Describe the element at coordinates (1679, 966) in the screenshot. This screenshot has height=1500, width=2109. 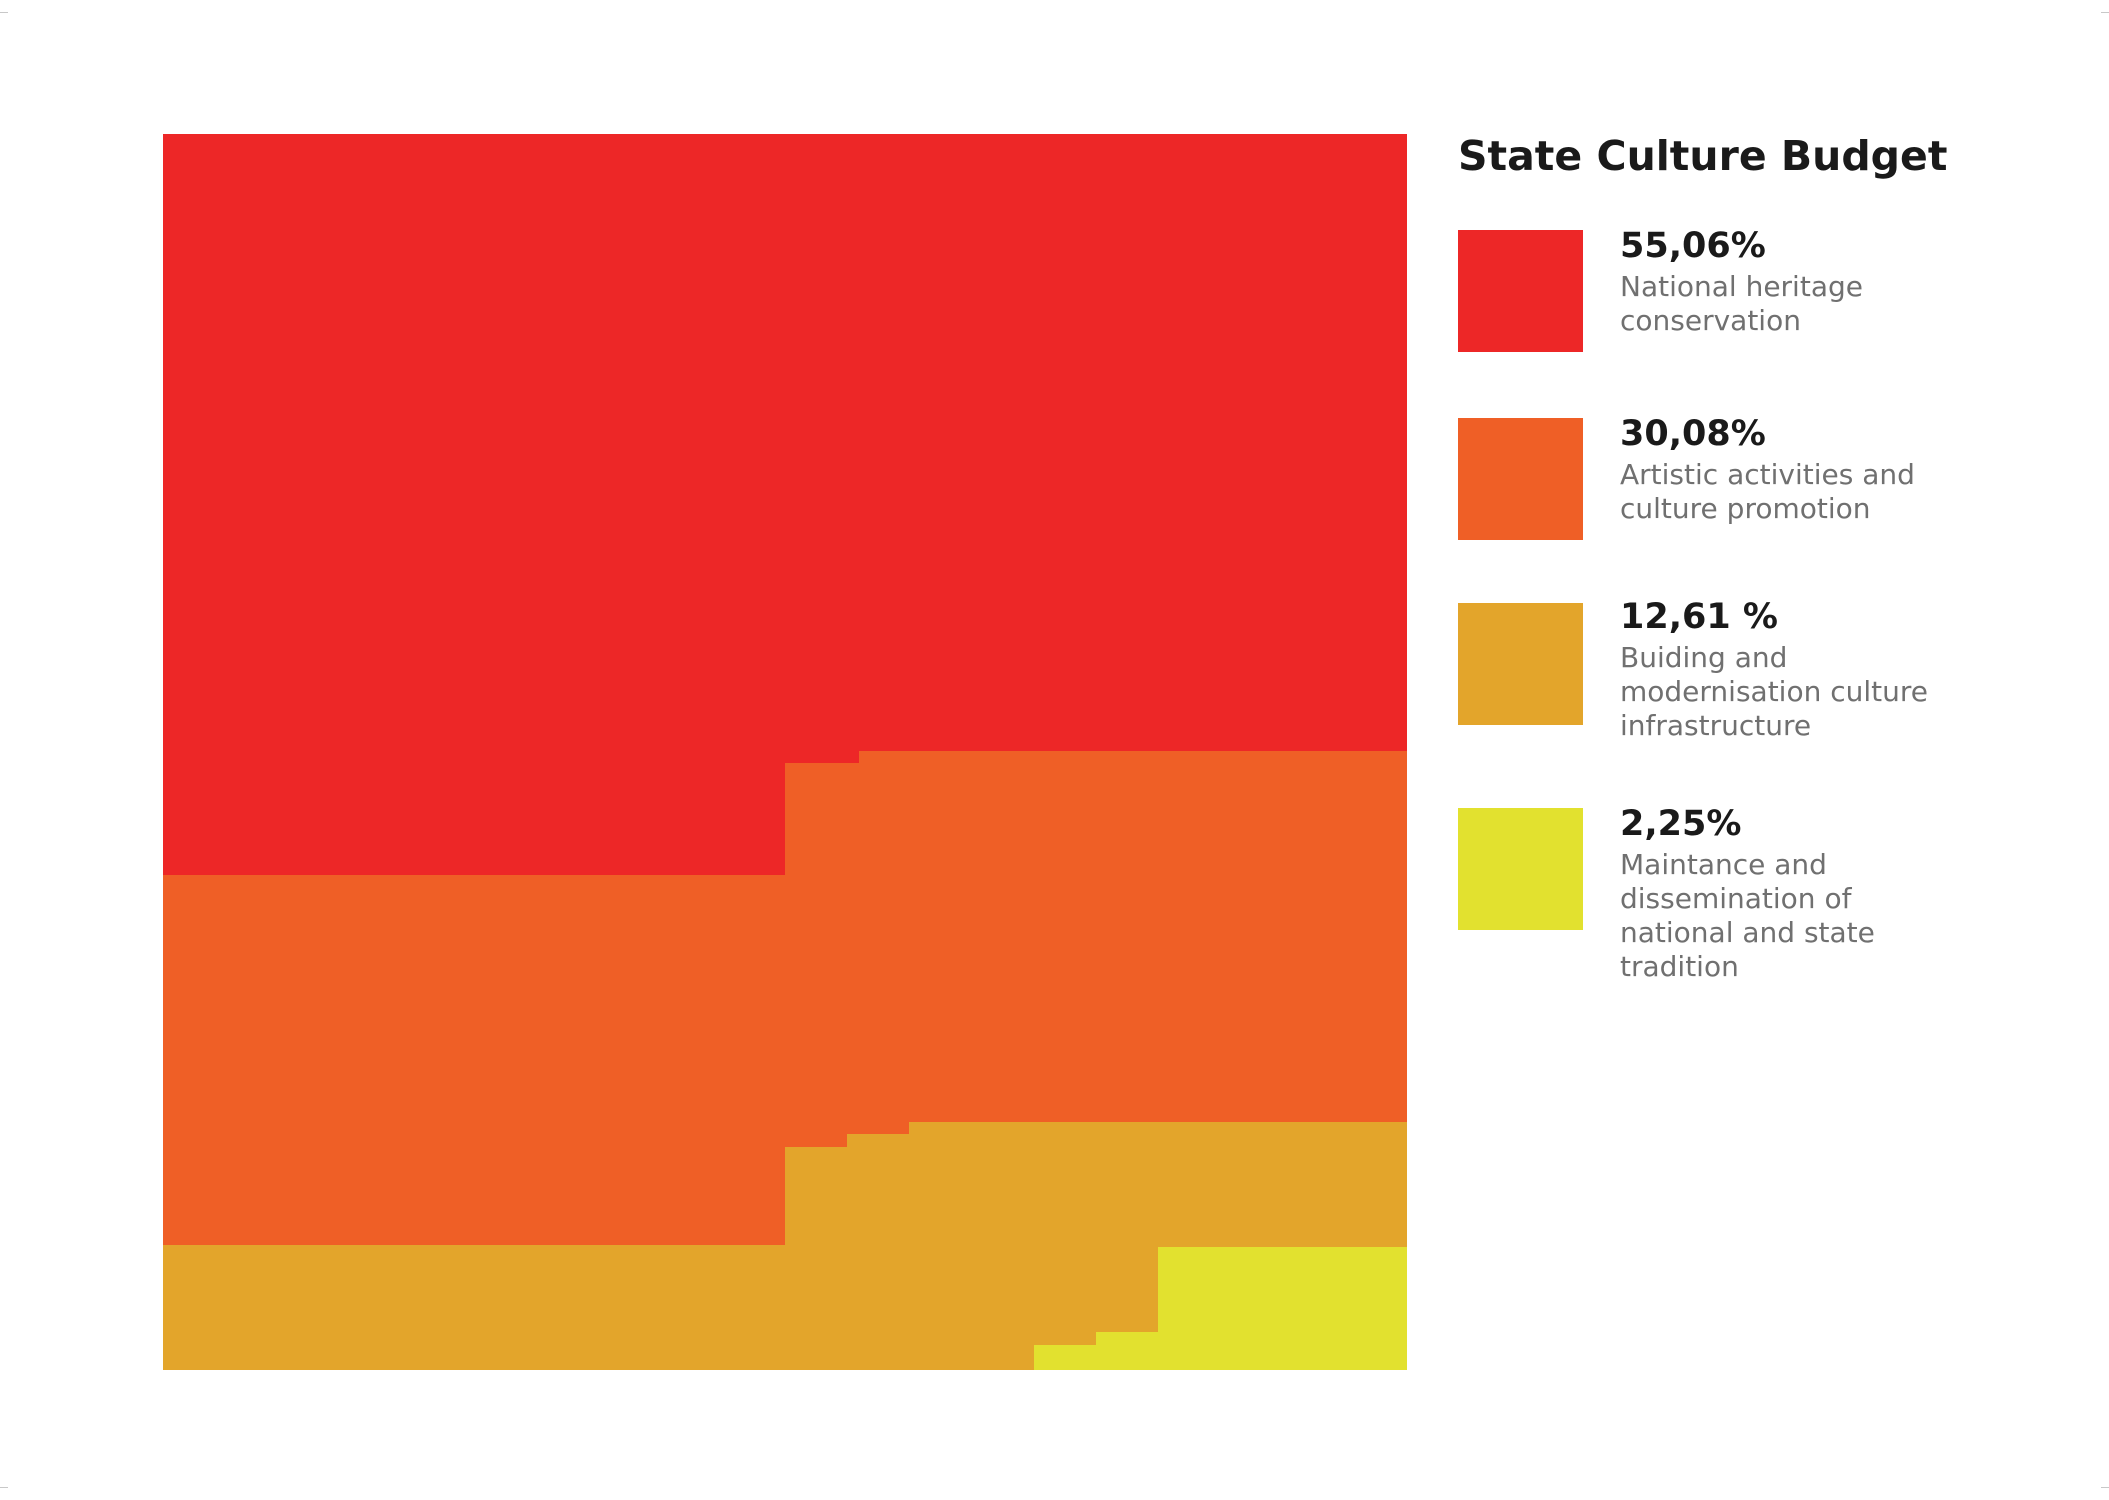
I see `legend-label-tradition-line-4: tradition` at that location.